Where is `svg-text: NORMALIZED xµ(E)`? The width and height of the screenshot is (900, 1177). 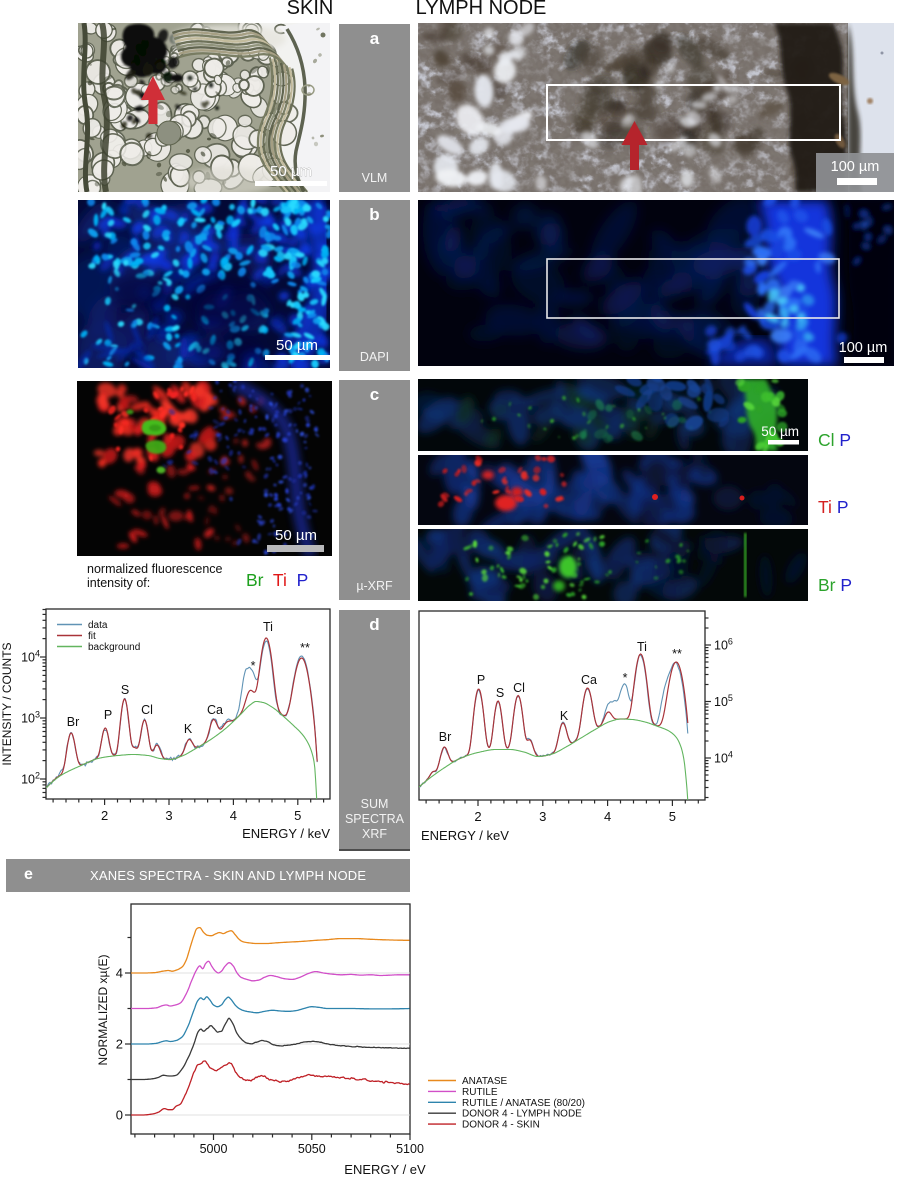
svg-text: NORMALIZED xµ(E) is located at coordinates (103, 1010).